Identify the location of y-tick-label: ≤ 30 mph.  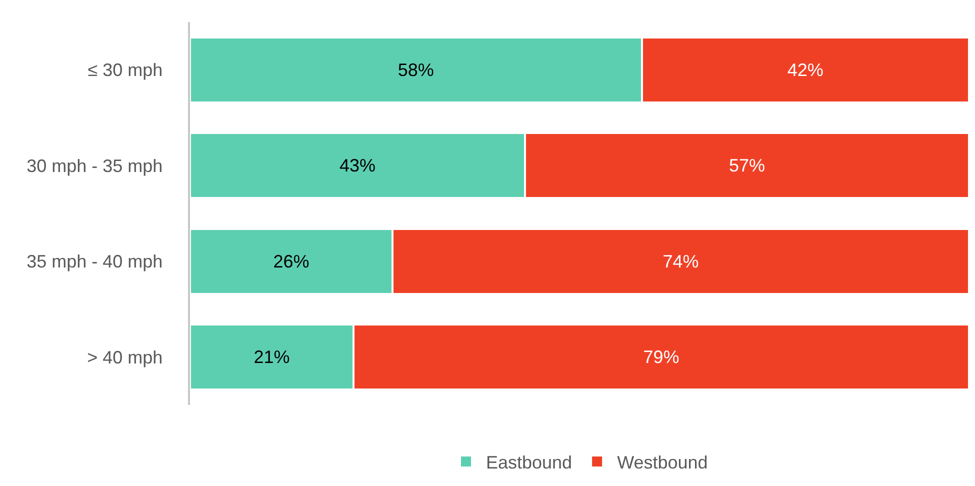
(125, 70).